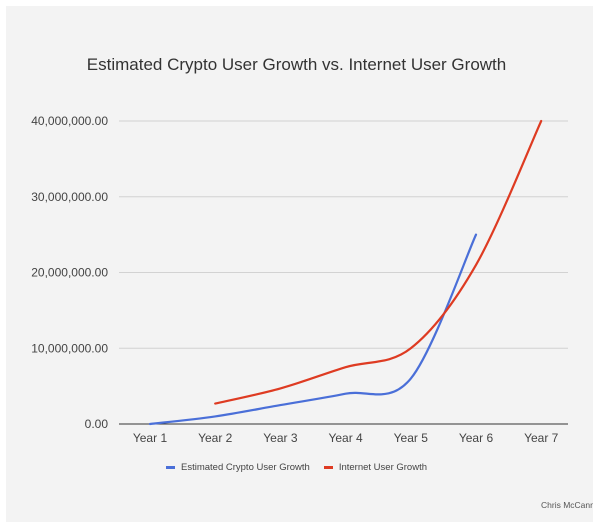  I want to click on y-tick-label: 30,000,000.00, so click(69, 197).